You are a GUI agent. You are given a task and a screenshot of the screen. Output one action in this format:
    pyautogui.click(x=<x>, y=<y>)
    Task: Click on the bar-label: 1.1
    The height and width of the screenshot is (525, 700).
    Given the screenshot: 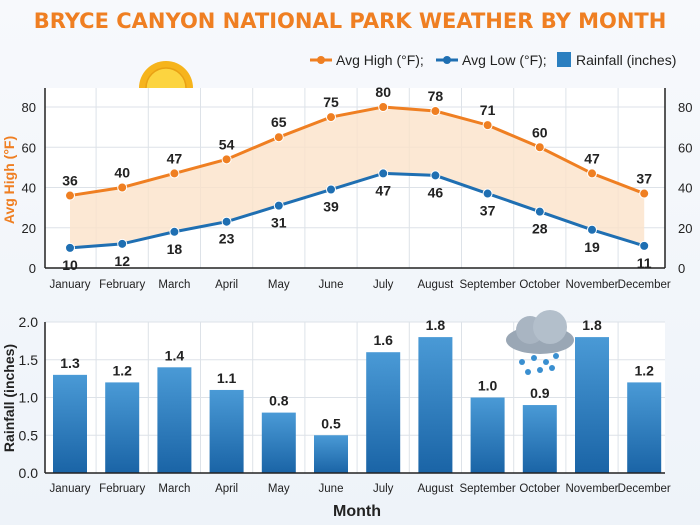 What is the action you would take?
    pyautogui.click(x=227, y=378)
    